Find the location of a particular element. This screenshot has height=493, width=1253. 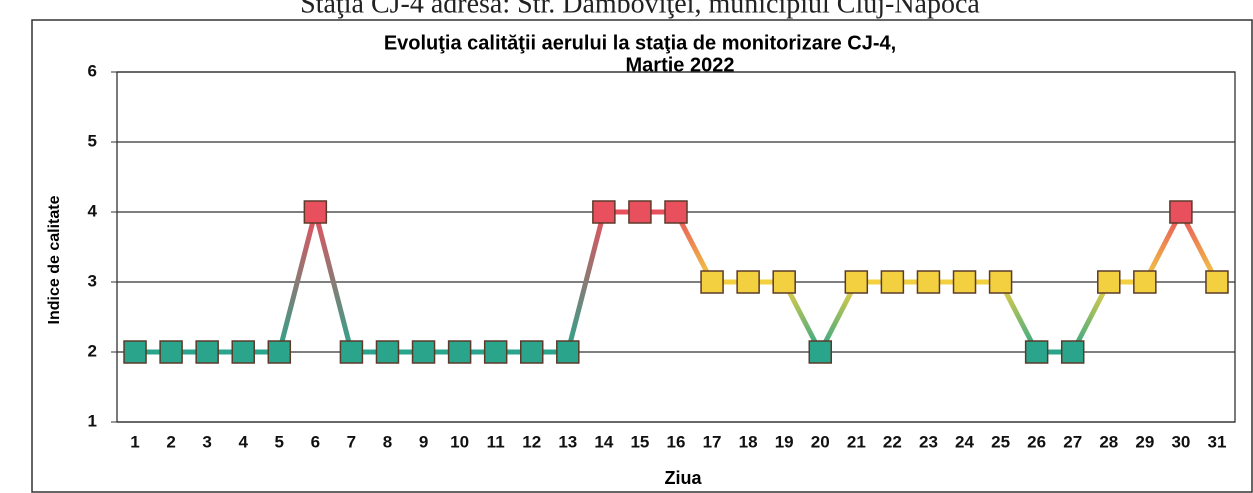

x-tick-label: 20 is located at coordinates (820, 441).